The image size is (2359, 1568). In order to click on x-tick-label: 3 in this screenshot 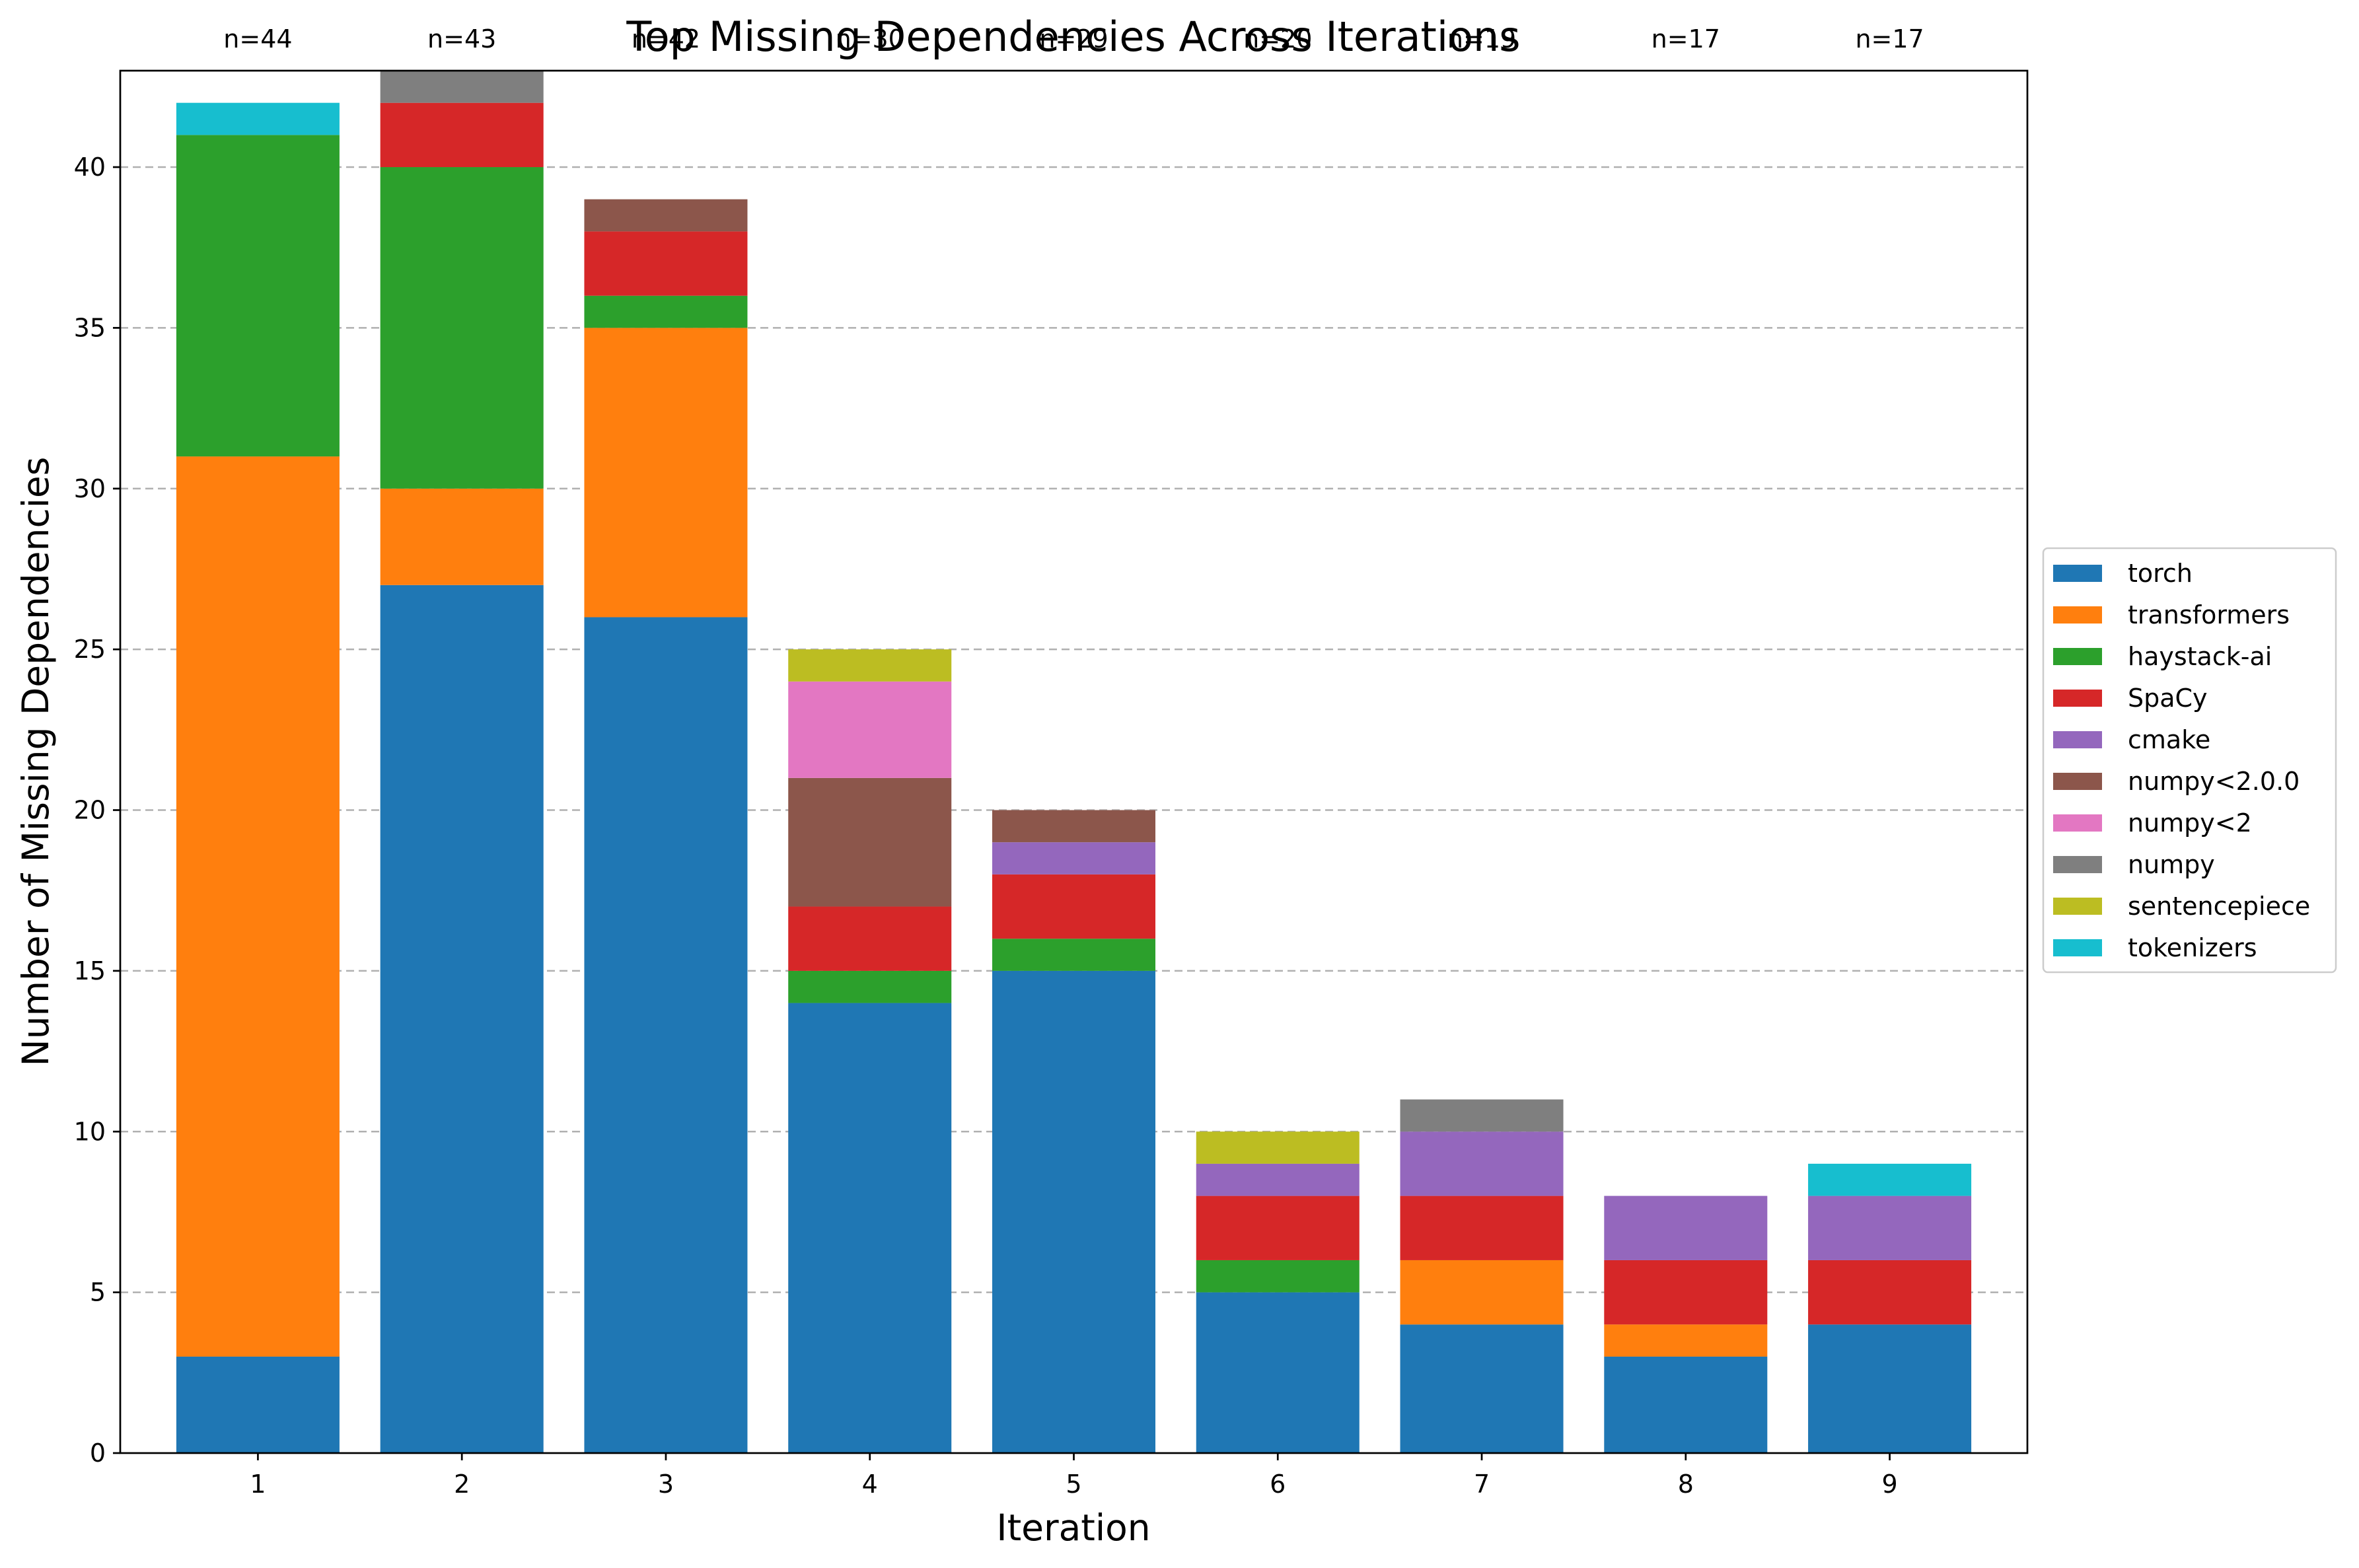, I will do `click(666, 1484)`.